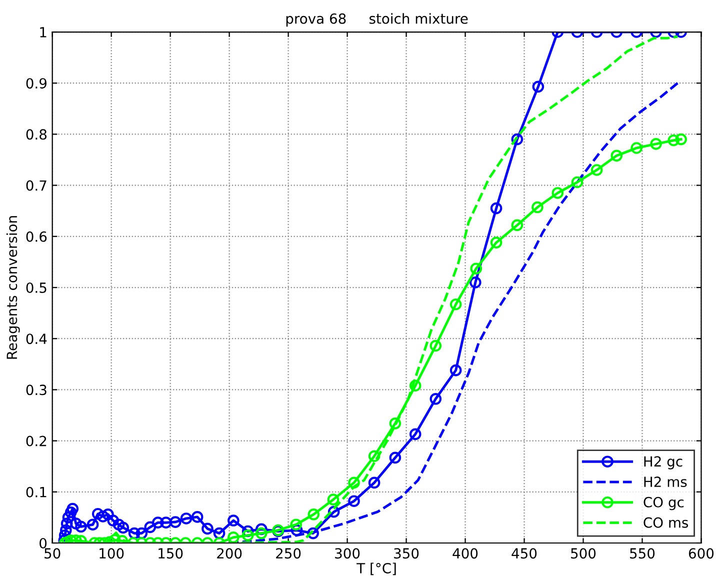 The height and width of the screenshot is (582, 717). Describe the element at coordinates (666, 522) in the screenshot. I see `legend-label: CO ms` at that location.